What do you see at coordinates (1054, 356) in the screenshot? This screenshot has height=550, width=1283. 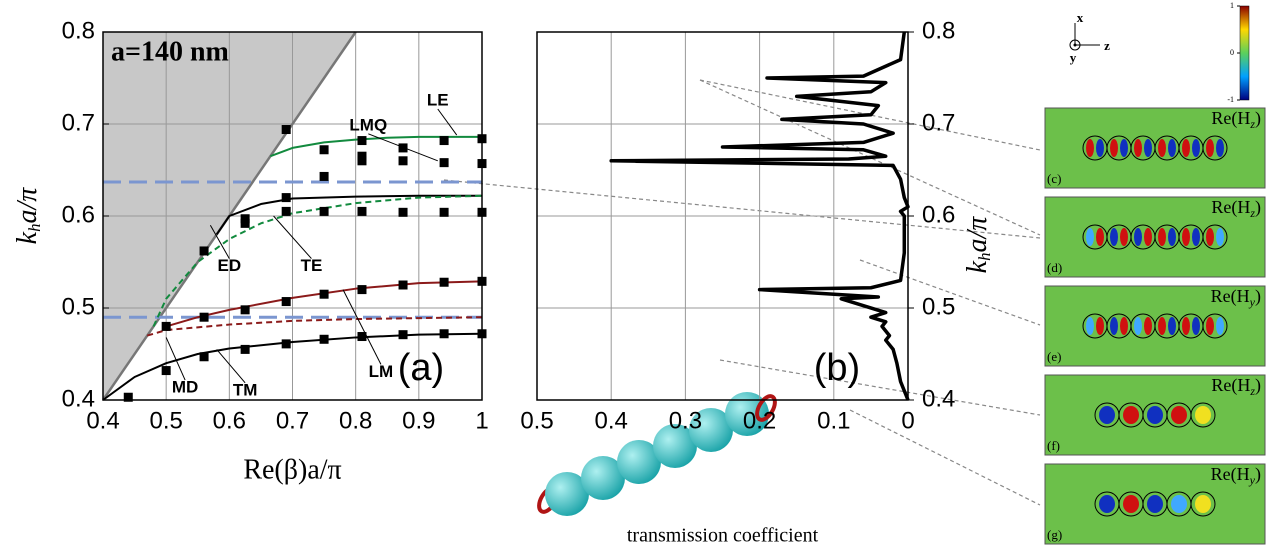 I see `panel-label: (e)` at bounding box center [1054, 356].